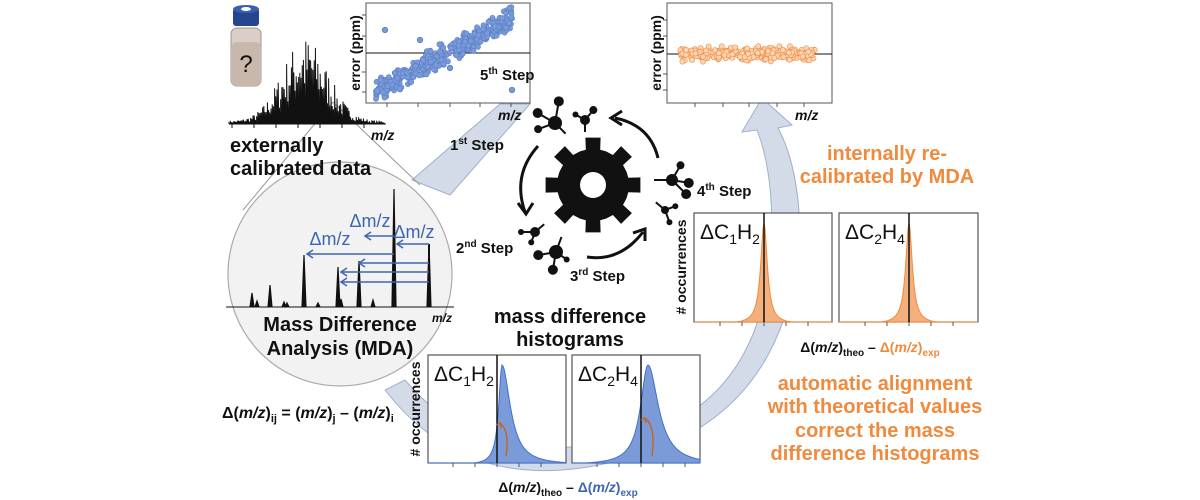 The image size is (1200, 500). I want to click on mda-magnifier-circle, so click(340, 274).